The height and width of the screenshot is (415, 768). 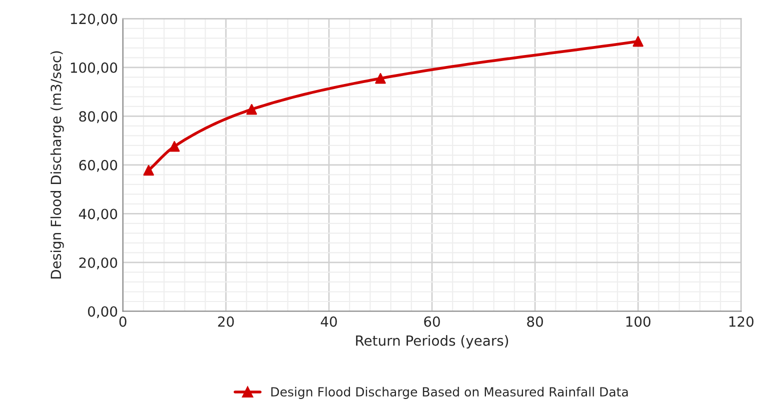 I want to click on y-tick-label: 120,00, so click(x=94, y=20).